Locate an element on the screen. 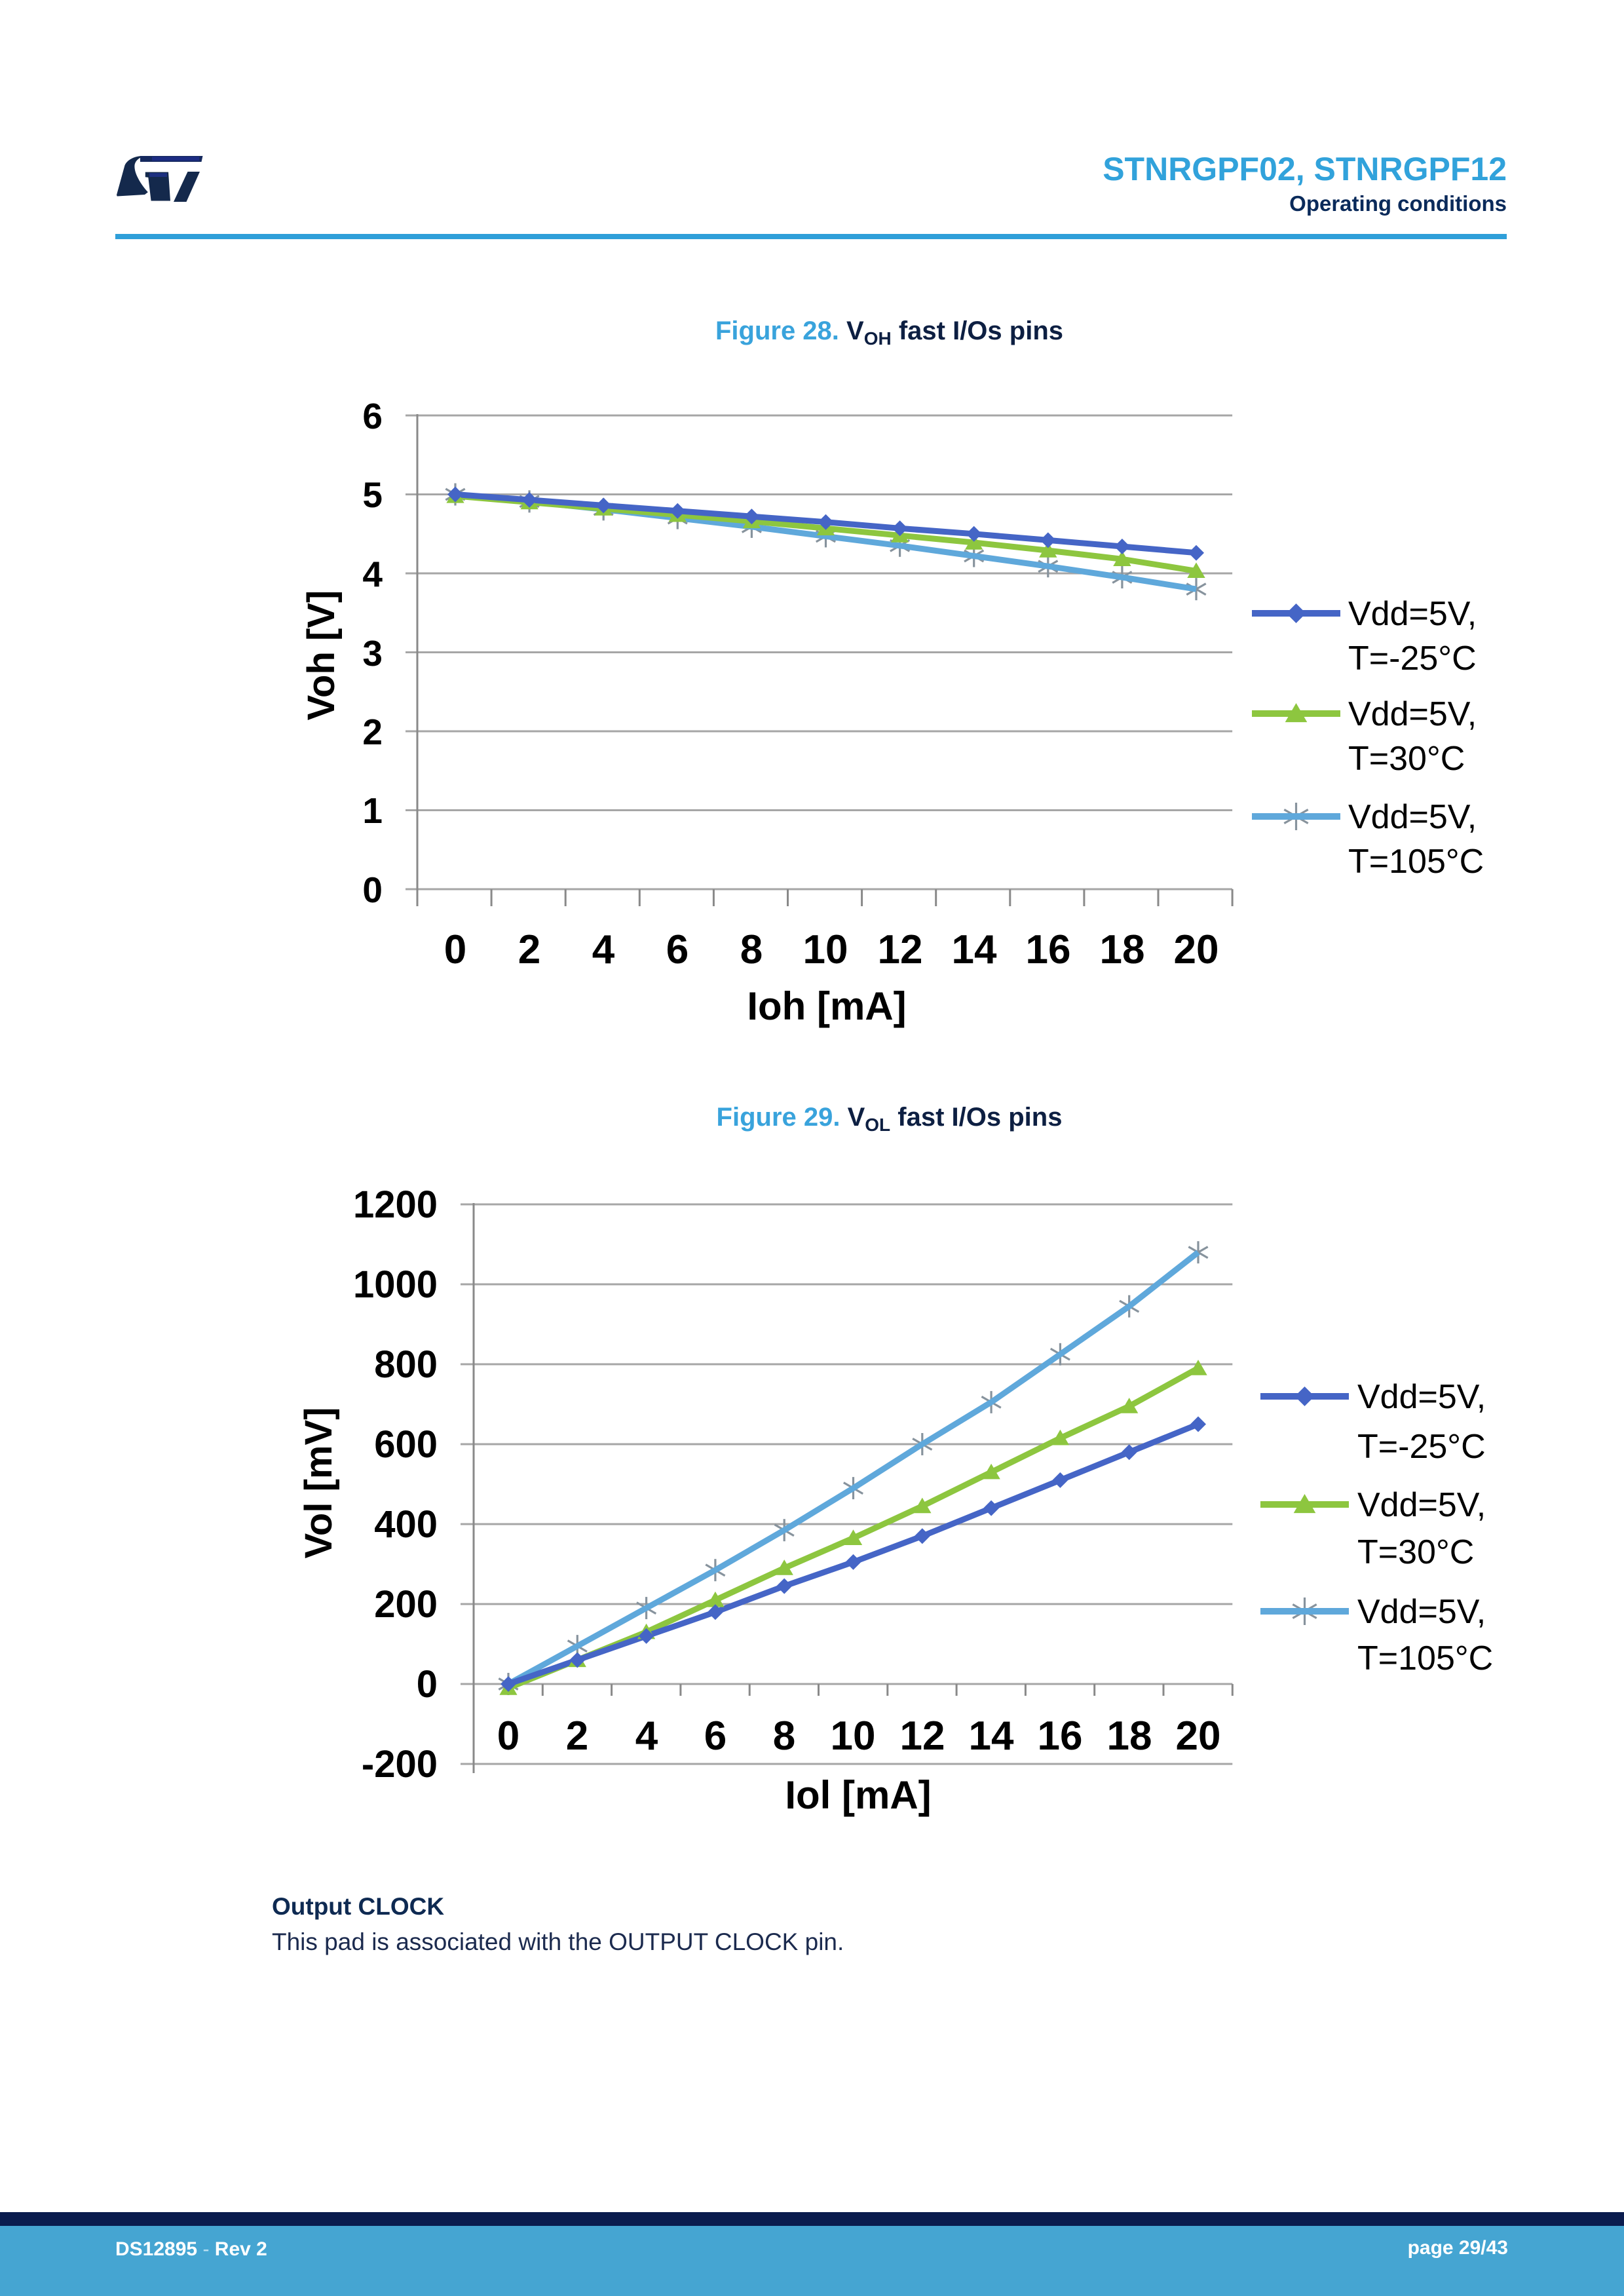  svg-text: 1000 is located at coordinates (395, 1284).